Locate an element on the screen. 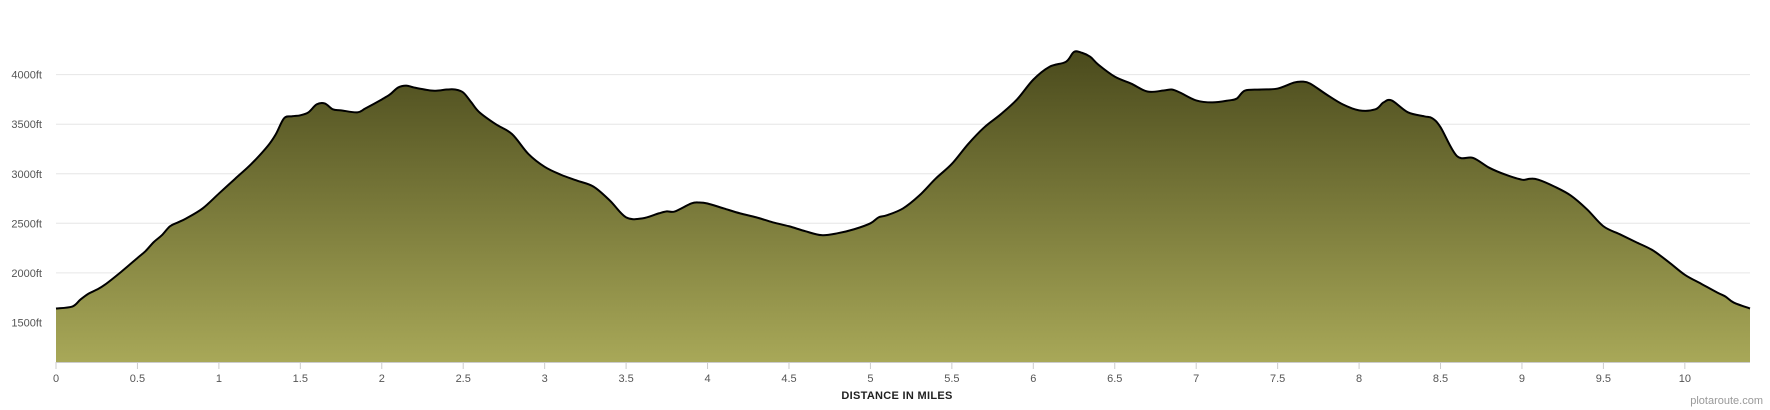 The image size is (1770, 410). x-tick-label: 5.5 is located at coordinates (951, 379).